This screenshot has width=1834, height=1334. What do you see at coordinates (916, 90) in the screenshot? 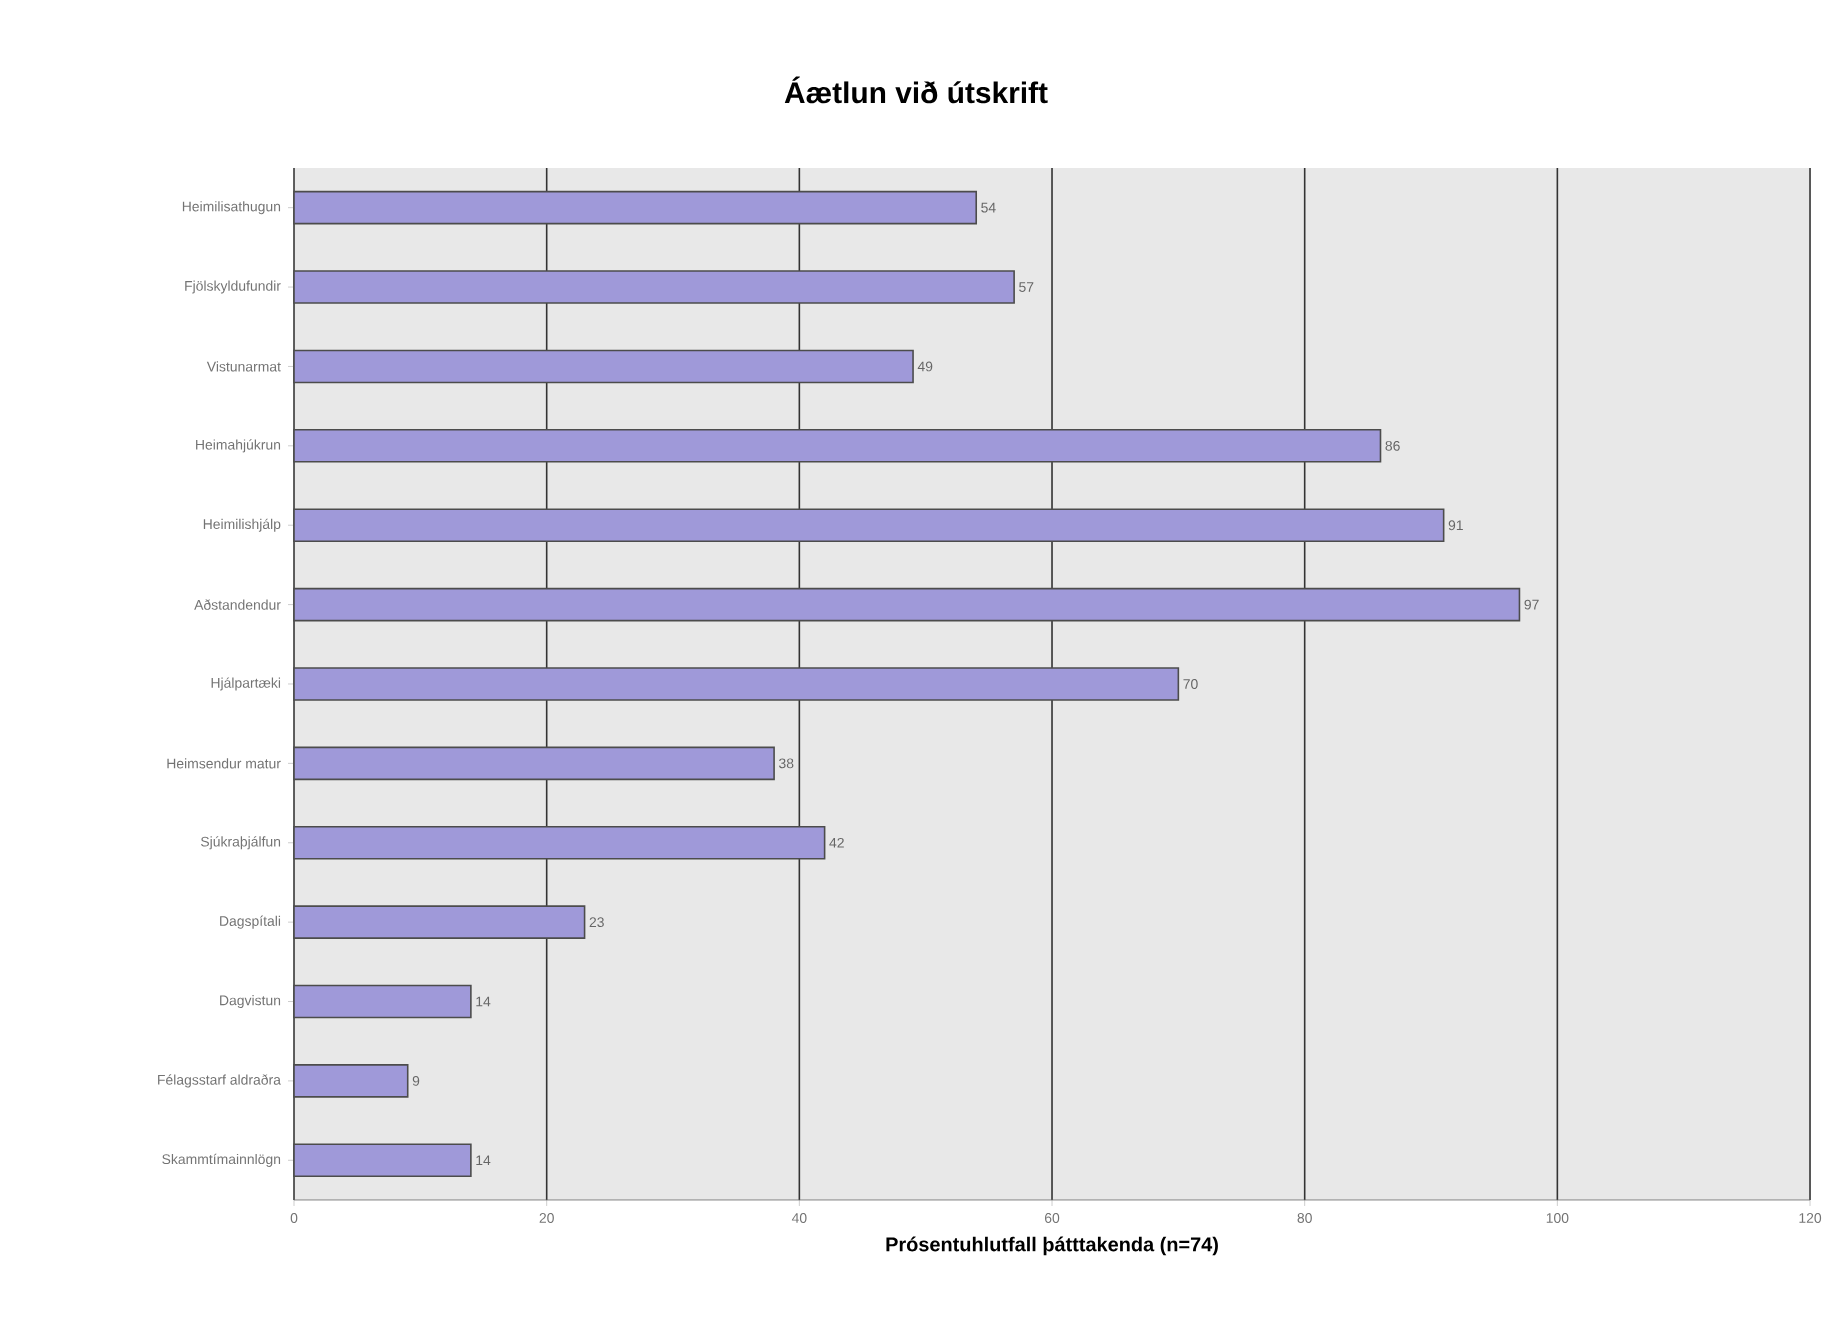
I see `chart-title: Áætlun við útskrift` at bounding box center [916, 90].